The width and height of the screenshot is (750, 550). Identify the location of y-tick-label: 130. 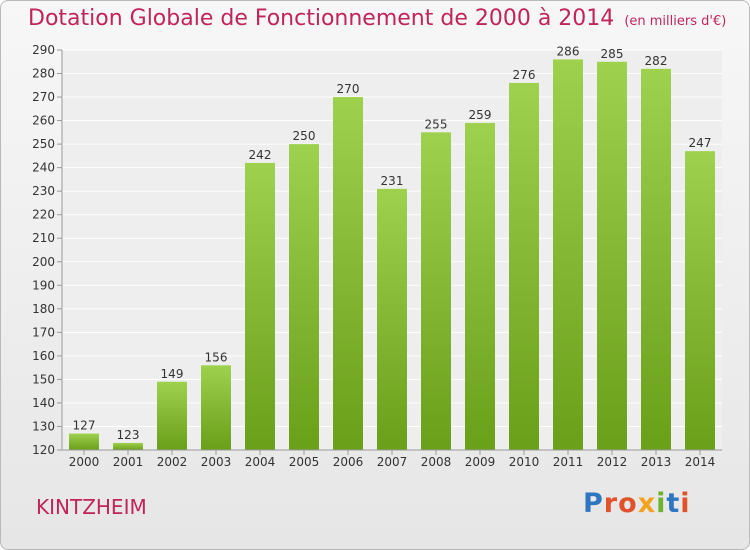
(43, 426).